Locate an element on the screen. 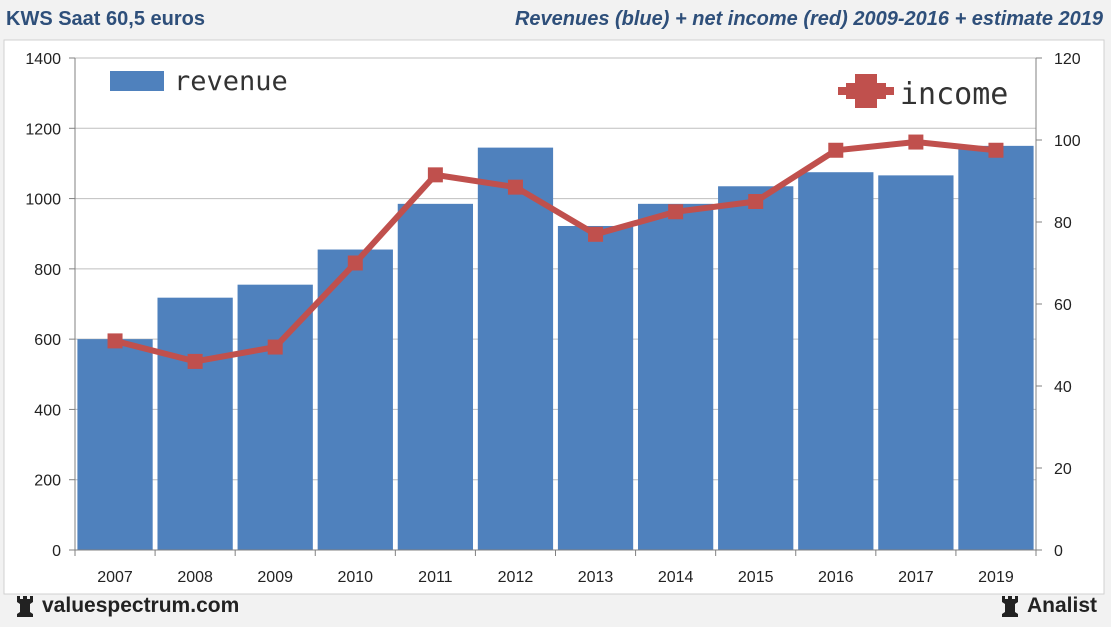 Image resolution: width=1111 pixels, height=627 pixels. y-left-tick-label: 200 is located at coordinates (47, 481).